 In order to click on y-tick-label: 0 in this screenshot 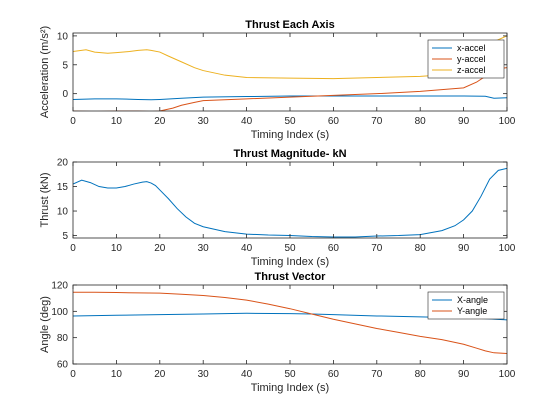, I will do `click(65, 94)`.